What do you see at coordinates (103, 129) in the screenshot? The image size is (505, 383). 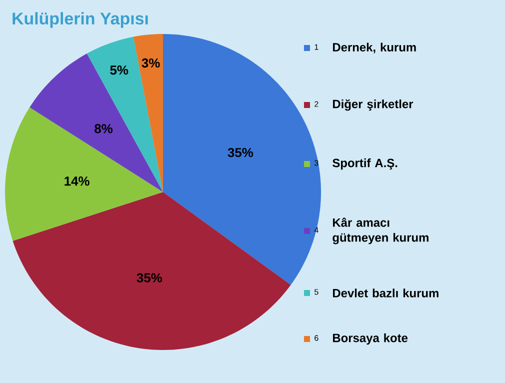 I see `data-label: 8%` at bounding box center [103, 129].